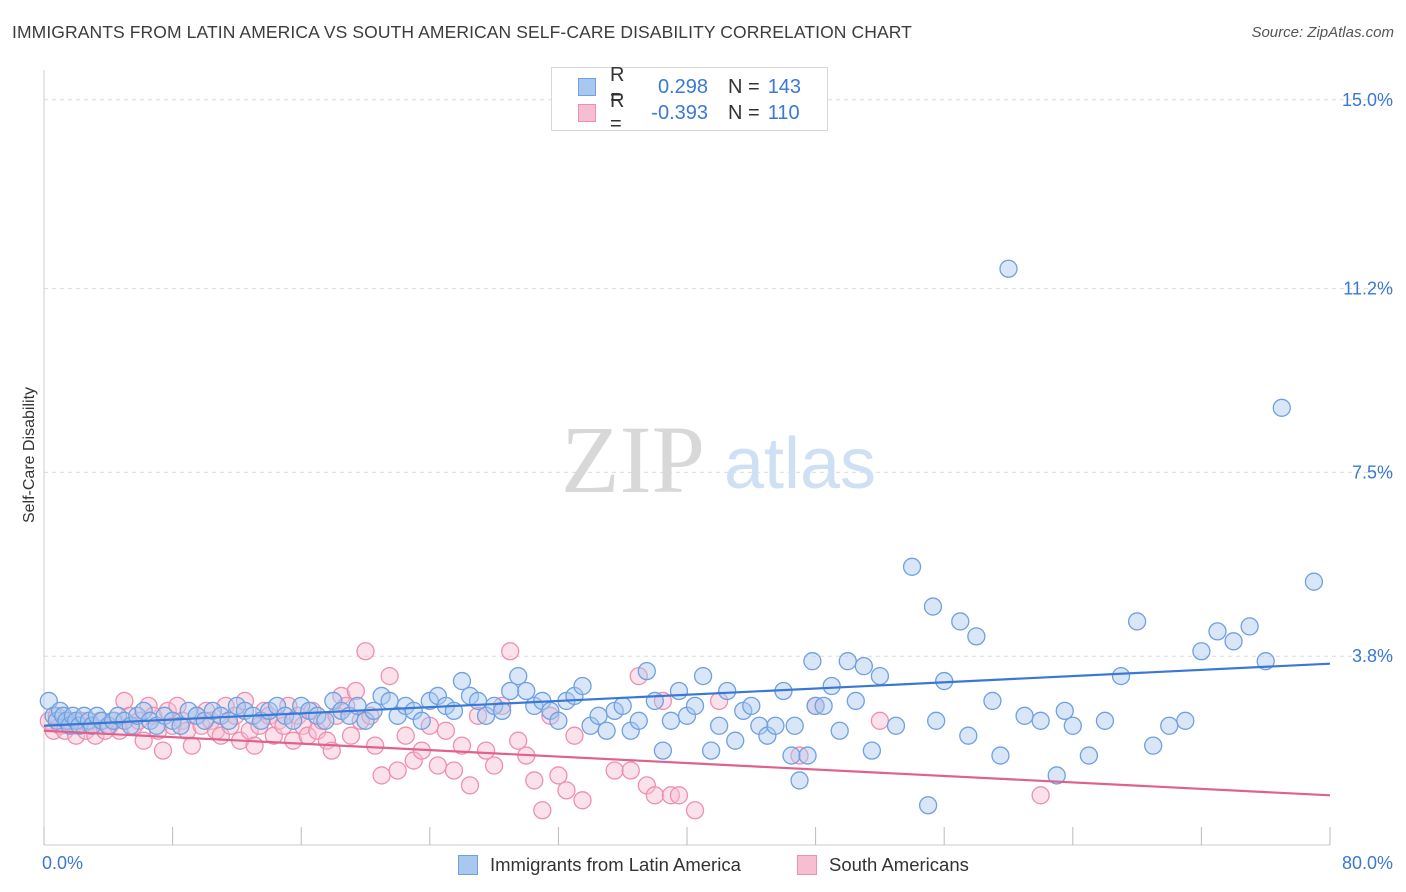  I want to click on legend-row-blue: R = 0.298 N = 143, so click(689, 86).